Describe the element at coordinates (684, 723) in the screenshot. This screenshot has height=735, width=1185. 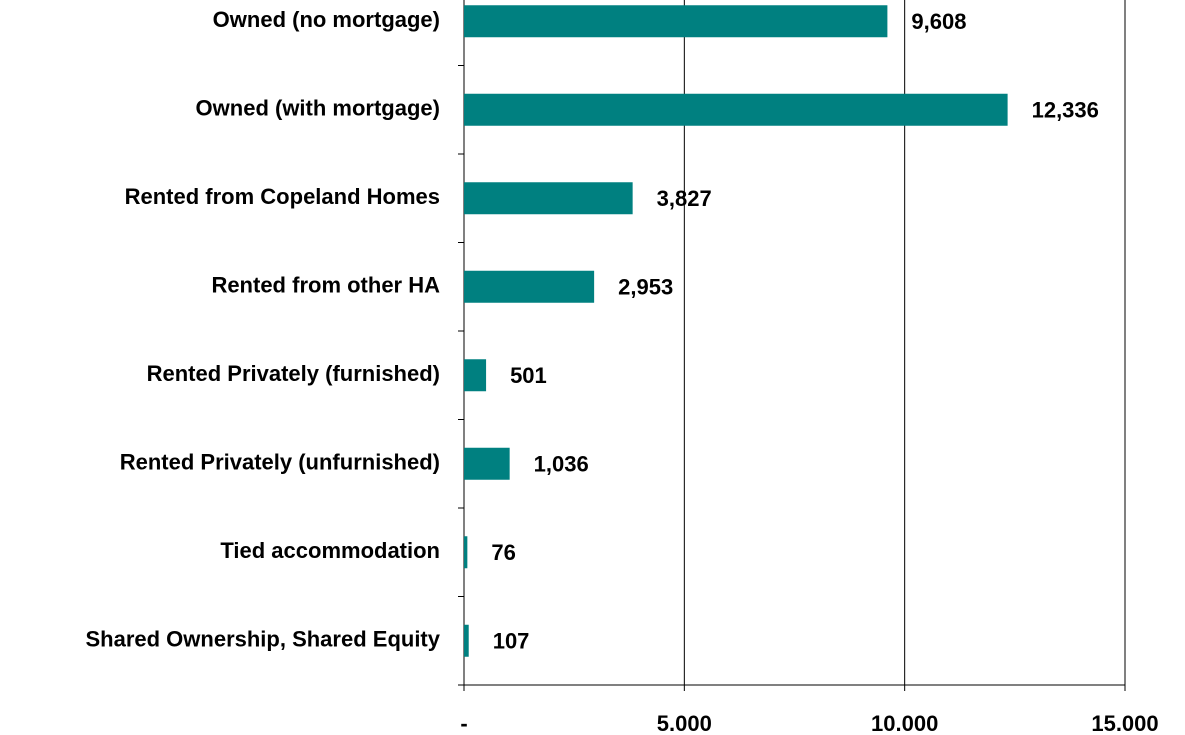
I see `x-tick-label: 5.000` at that location.